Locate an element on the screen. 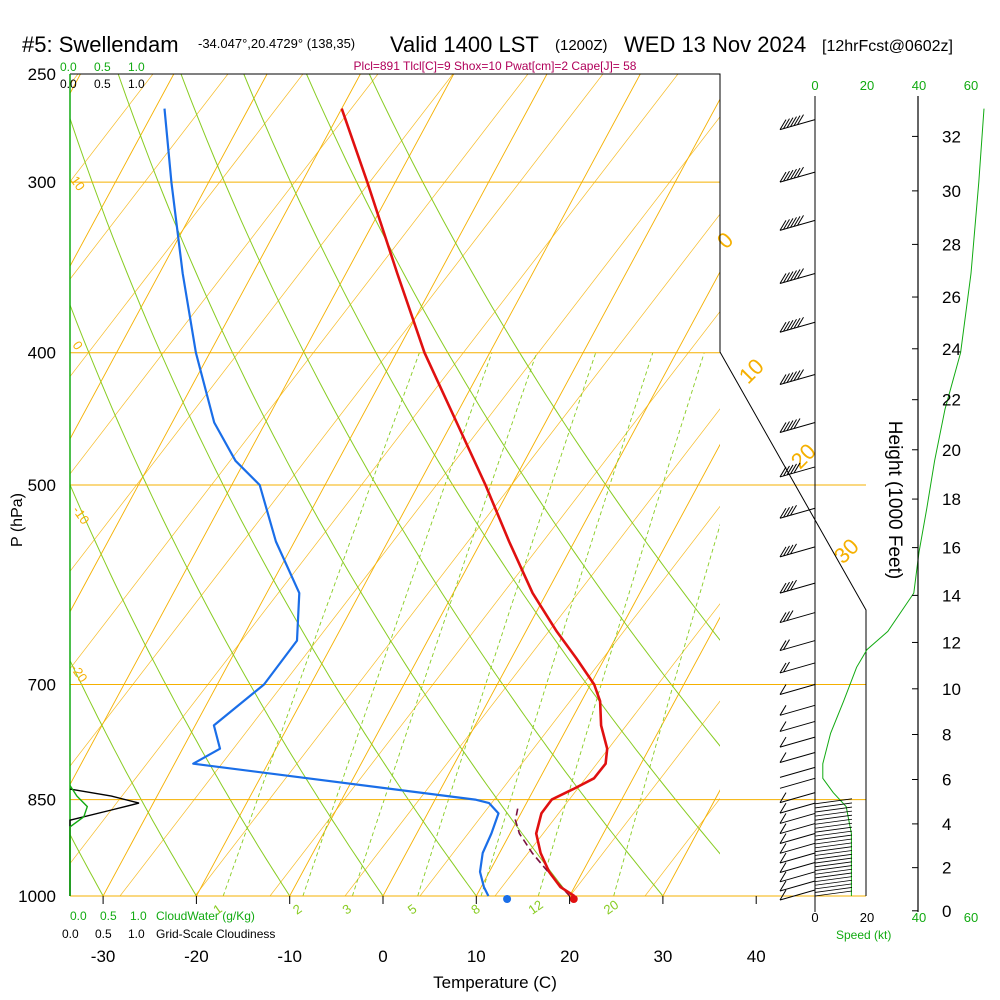  cloudiness-trace is located at coordinates (104, 842).